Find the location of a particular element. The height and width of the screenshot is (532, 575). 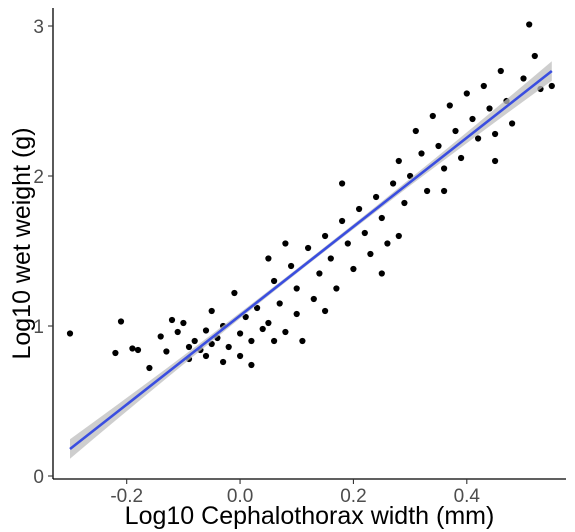

y-tick-label: 2 is located at coordinates (38, 177).